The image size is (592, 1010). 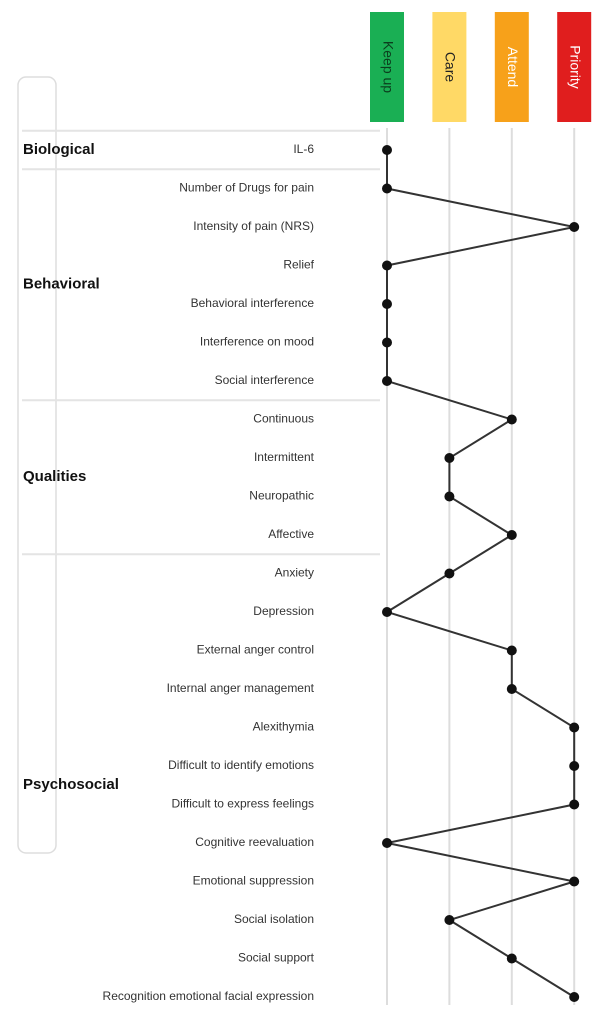 What do you see at coordinates (276, 958) in the screenshot?
I see `row-label: Social support` at bounding box center [276, 958].